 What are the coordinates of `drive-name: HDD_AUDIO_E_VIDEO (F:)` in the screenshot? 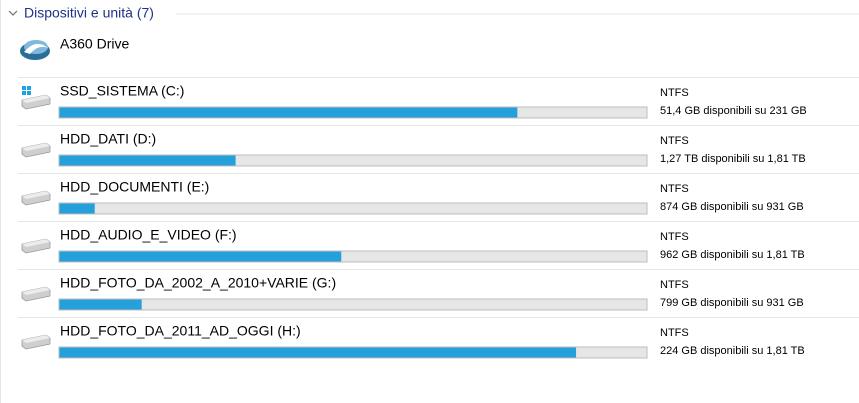 It's located at (148, 235).